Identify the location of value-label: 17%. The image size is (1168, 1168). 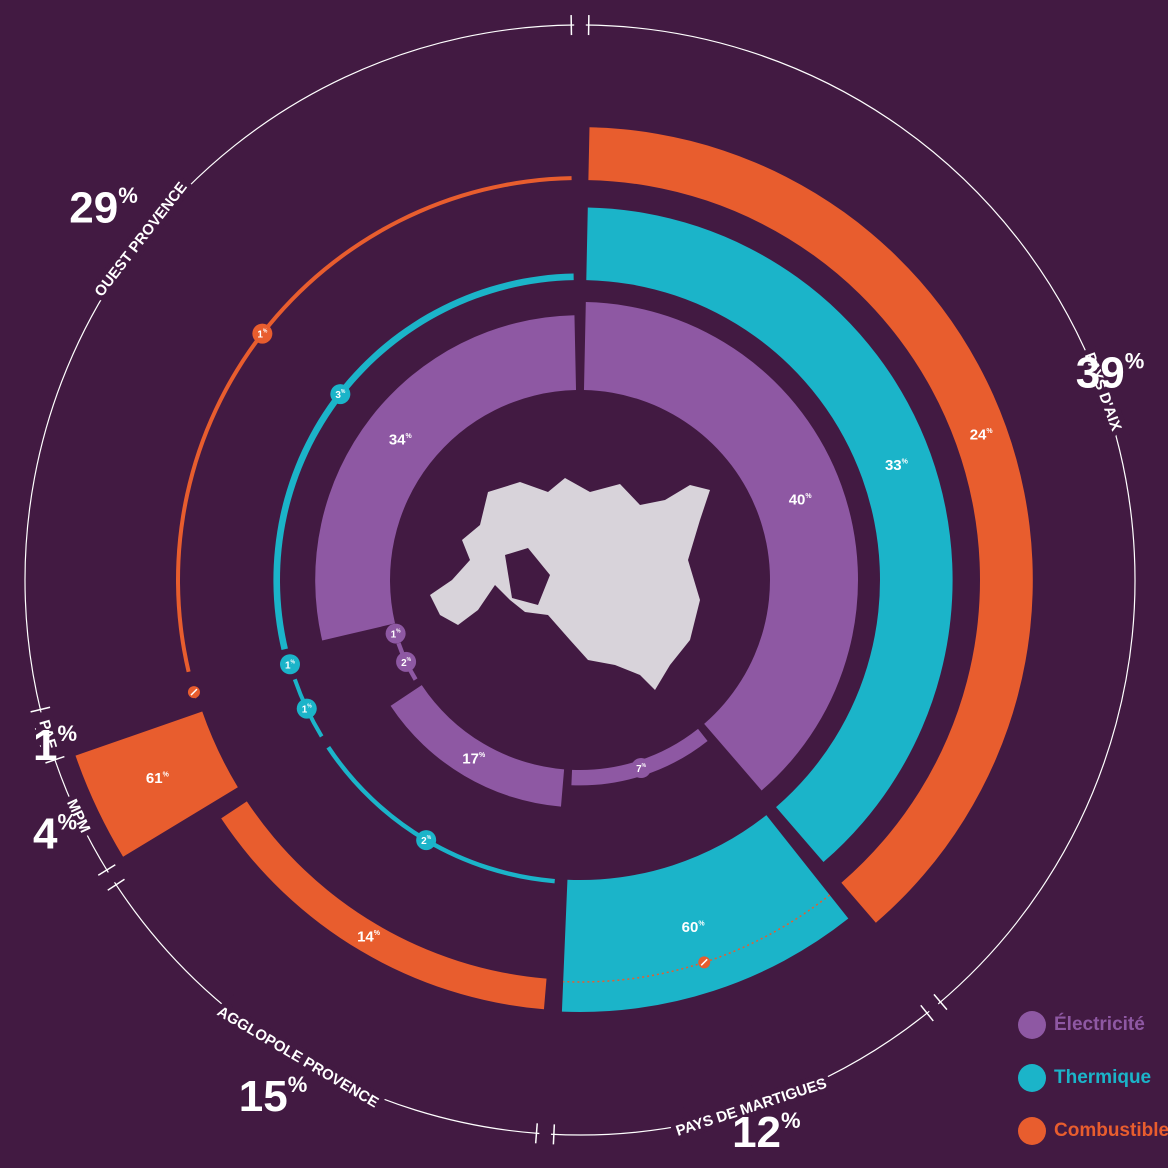
(474, 759).